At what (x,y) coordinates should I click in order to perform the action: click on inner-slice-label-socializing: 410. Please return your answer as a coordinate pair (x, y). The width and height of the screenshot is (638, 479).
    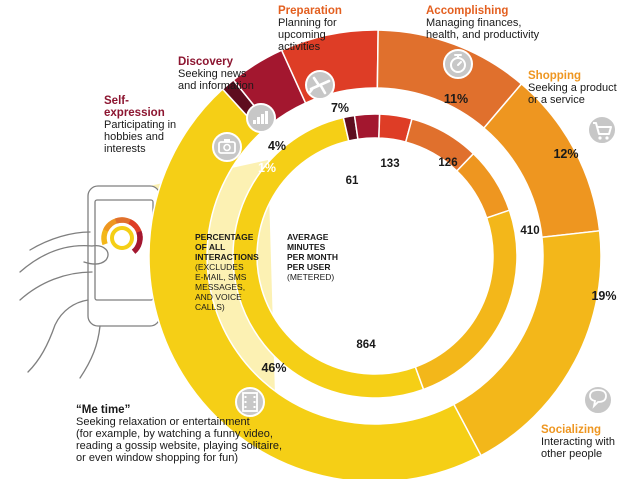
    Looking at the image, I should click on (529, 231).